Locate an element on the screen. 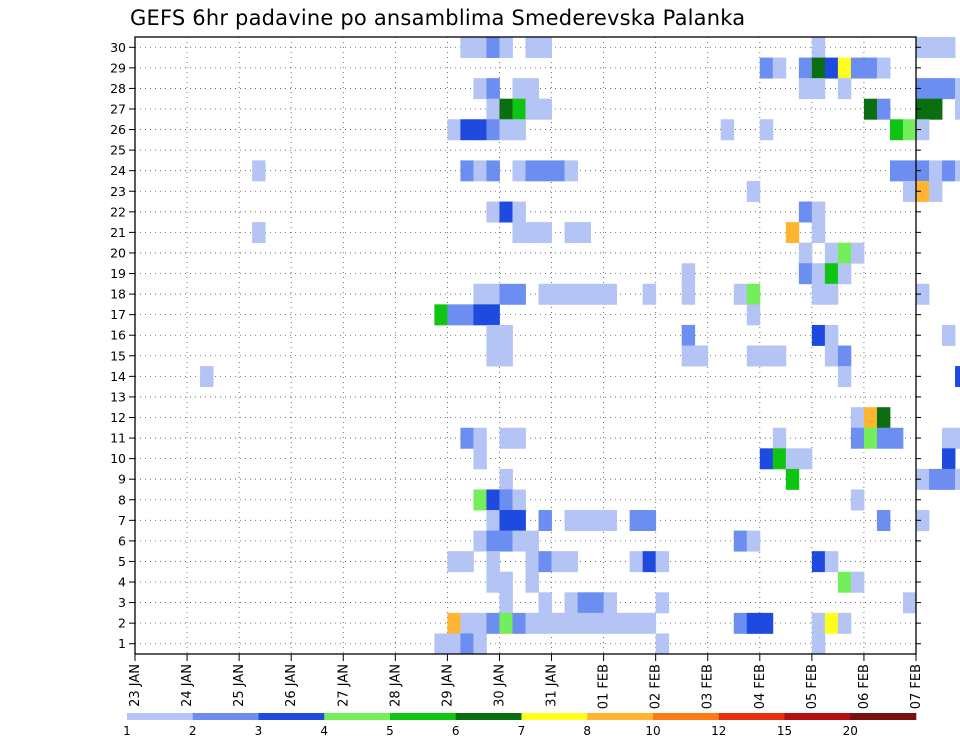 This screenshot has width=960, height=742. y-tick-label: 7 is located at coordinates (122, 520).